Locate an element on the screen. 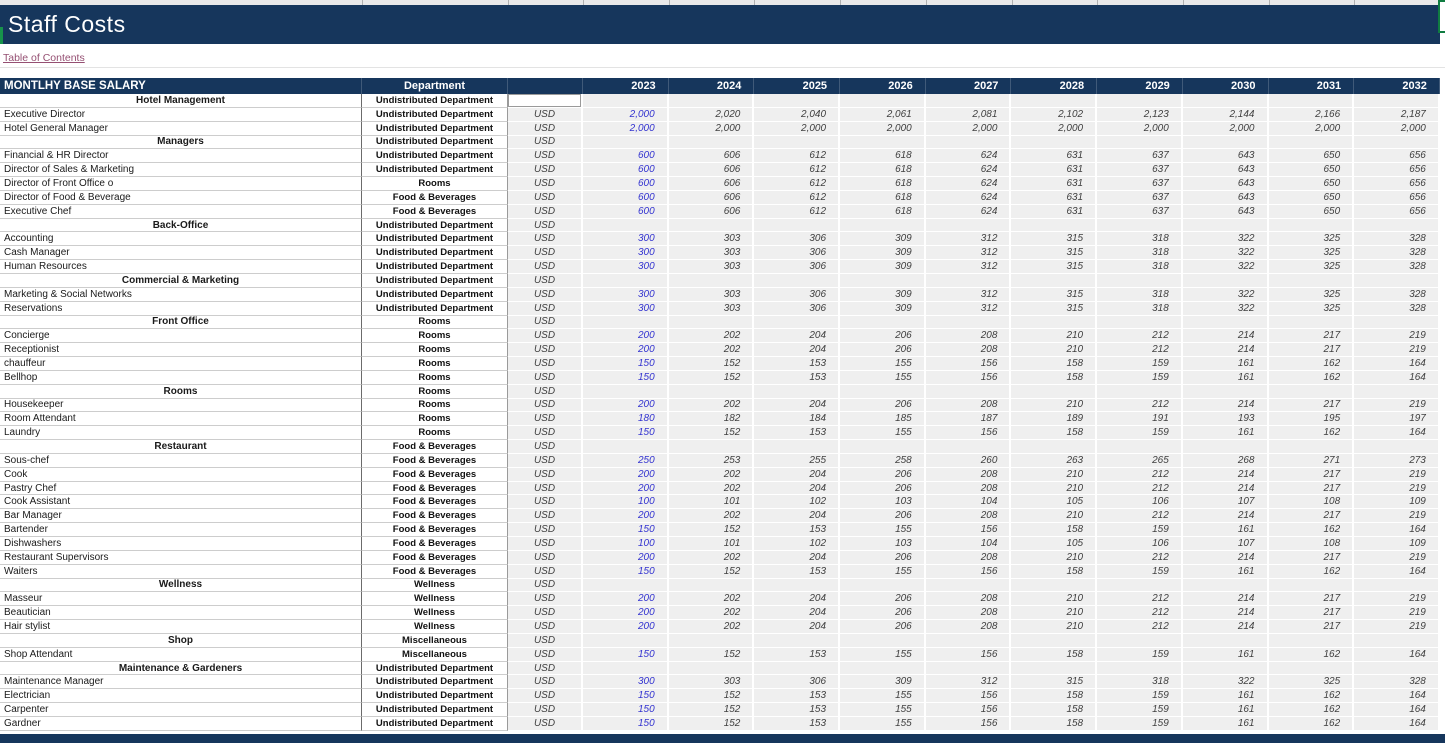  value-cell: 187 is located at coordinates (968, 419).